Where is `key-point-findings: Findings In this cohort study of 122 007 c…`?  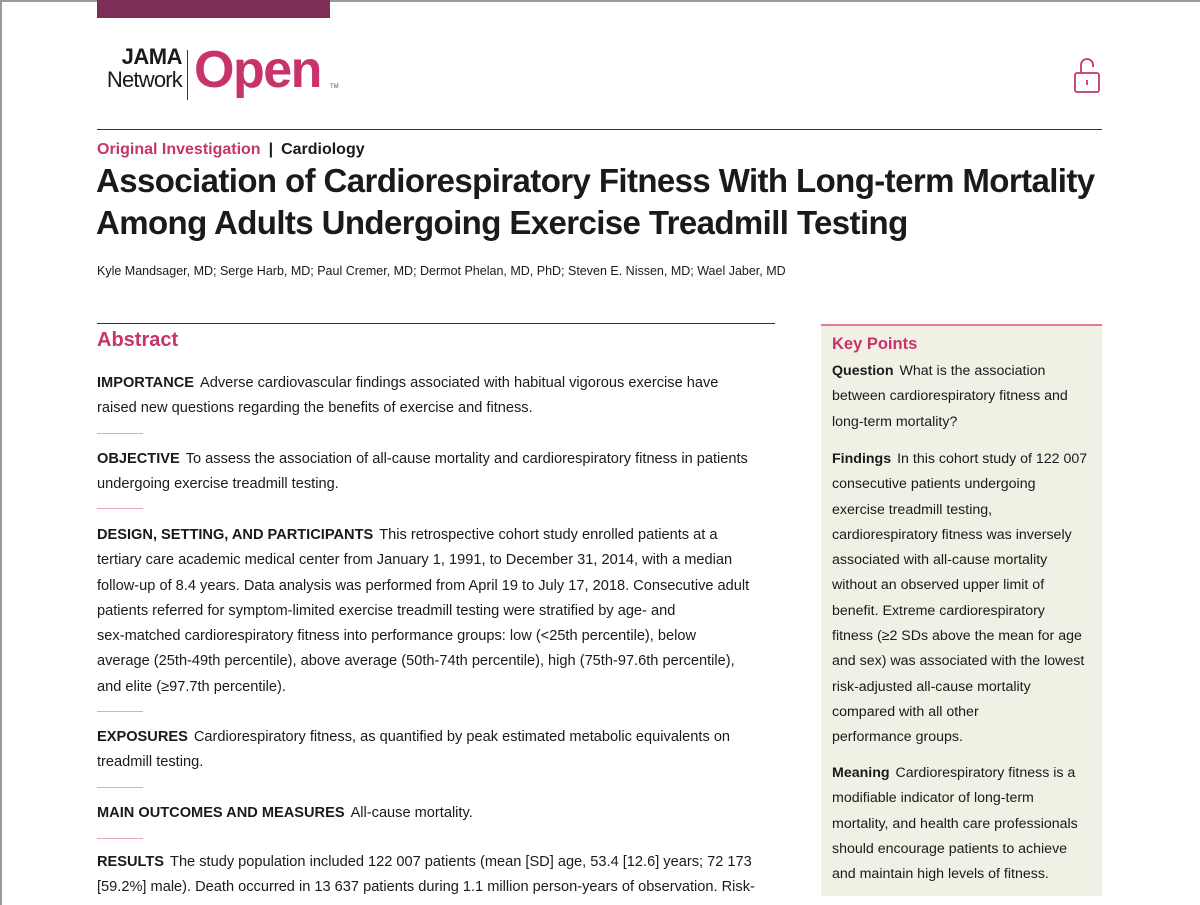
key-point-findings: Findings In this cohort study of 122 007 c… is located at coordinates (959, 599).